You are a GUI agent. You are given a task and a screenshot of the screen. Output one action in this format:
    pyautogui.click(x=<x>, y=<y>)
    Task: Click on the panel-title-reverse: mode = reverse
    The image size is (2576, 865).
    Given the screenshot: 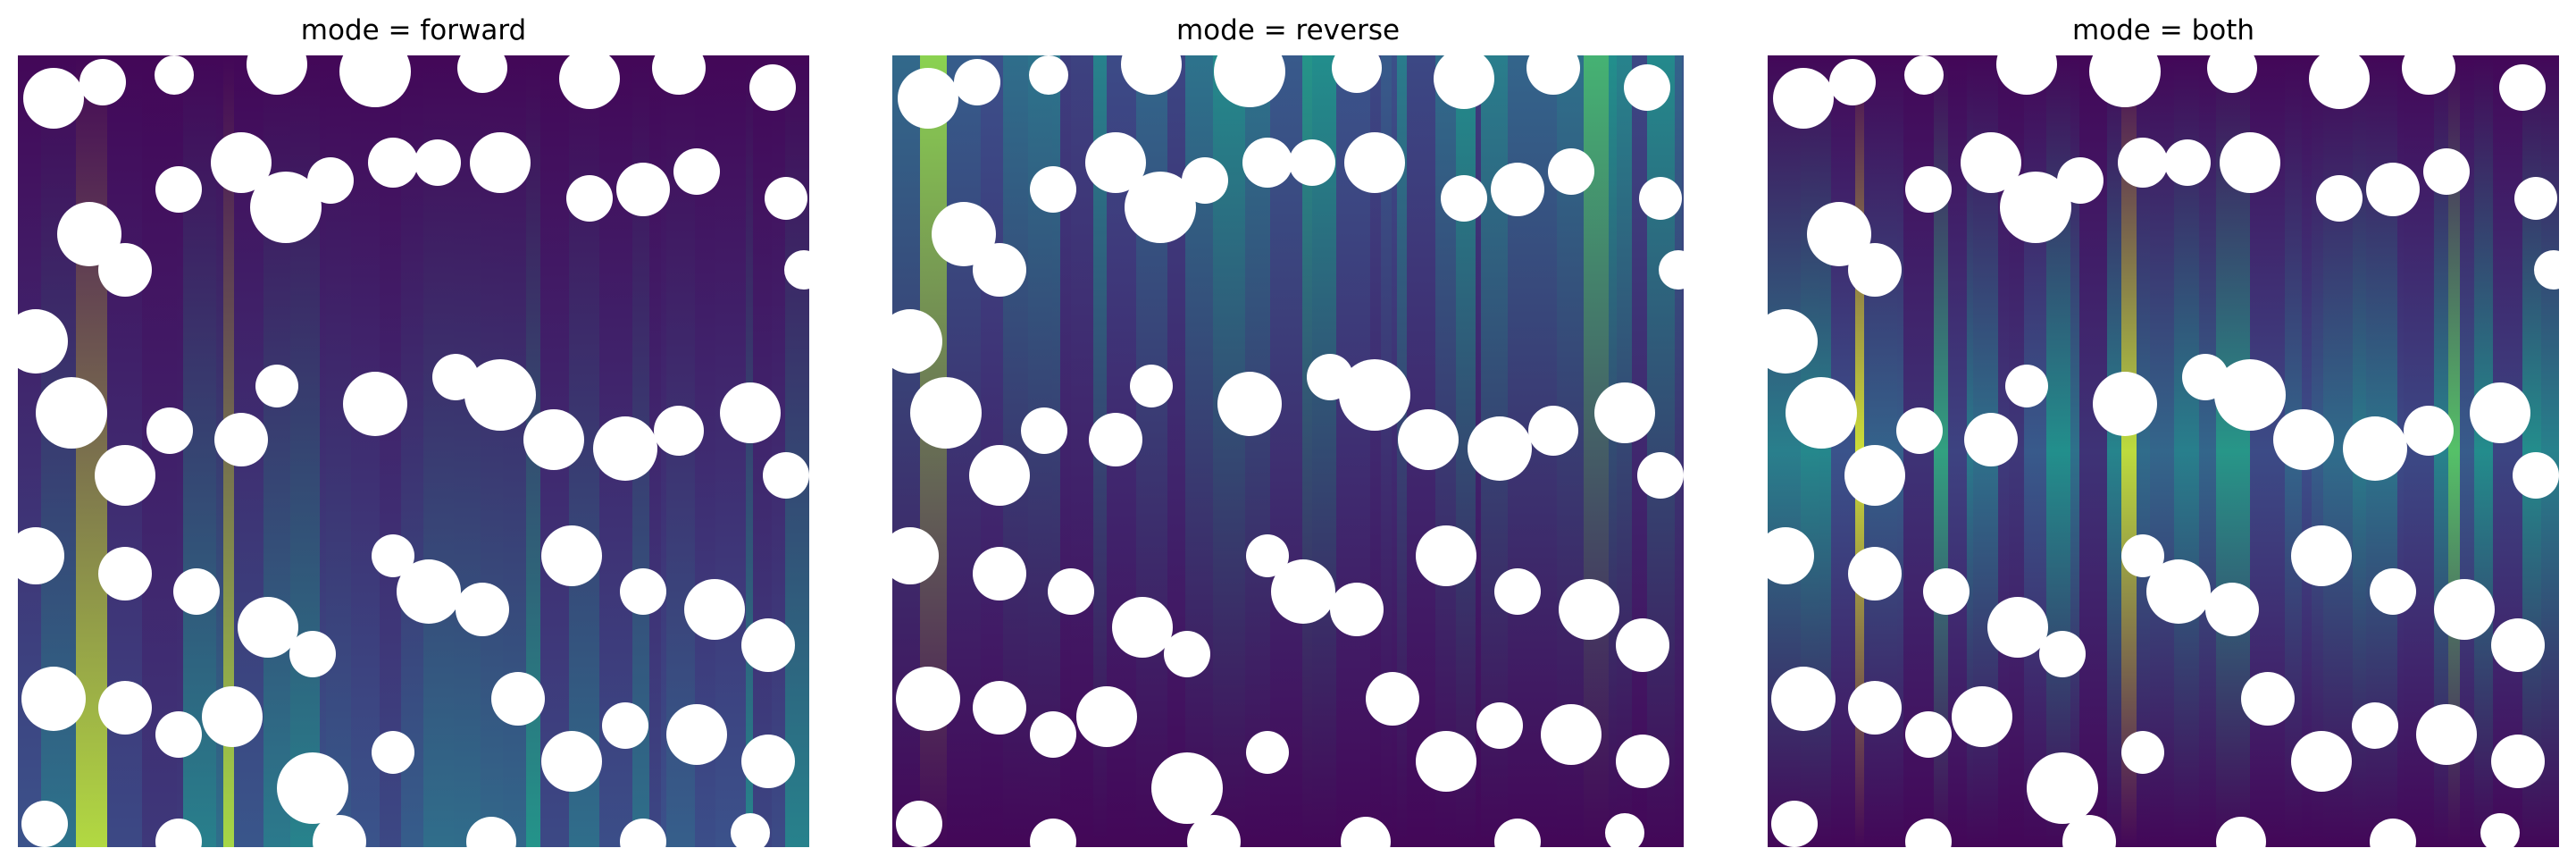 What is the action you would take?
    pyautogui.click(x=1288, y=30)
    